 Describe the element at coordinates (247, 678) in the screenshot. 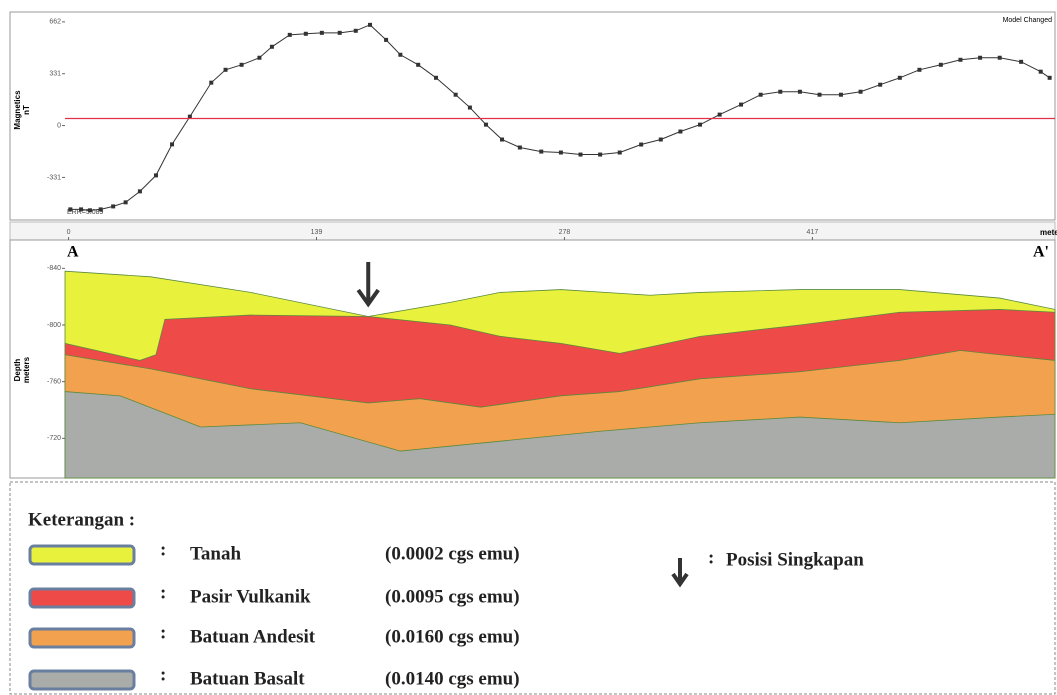

I see `legend-label: Batuan Basalt` at that location.